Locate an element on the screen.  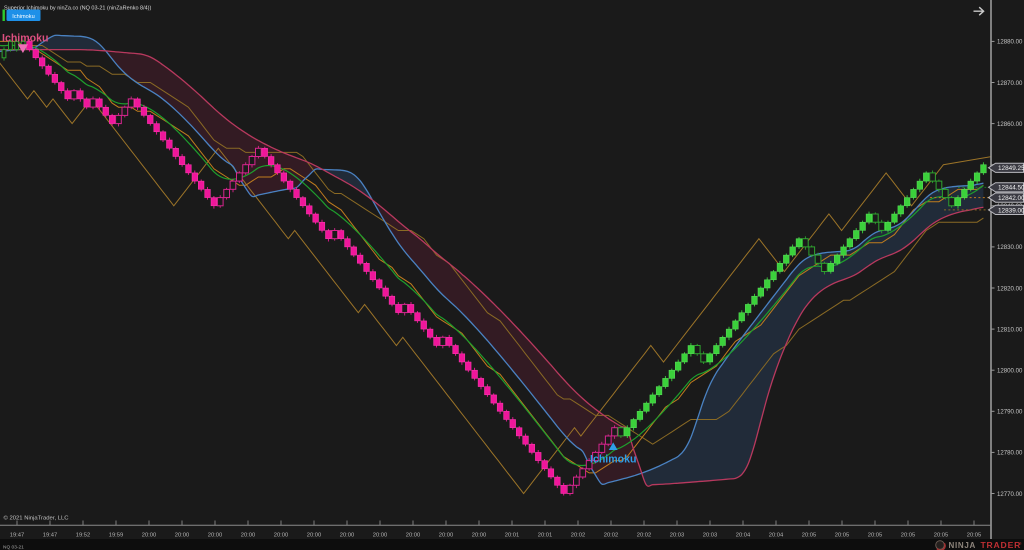
svg-text: 19:59 is located at coordinates (116, 536).